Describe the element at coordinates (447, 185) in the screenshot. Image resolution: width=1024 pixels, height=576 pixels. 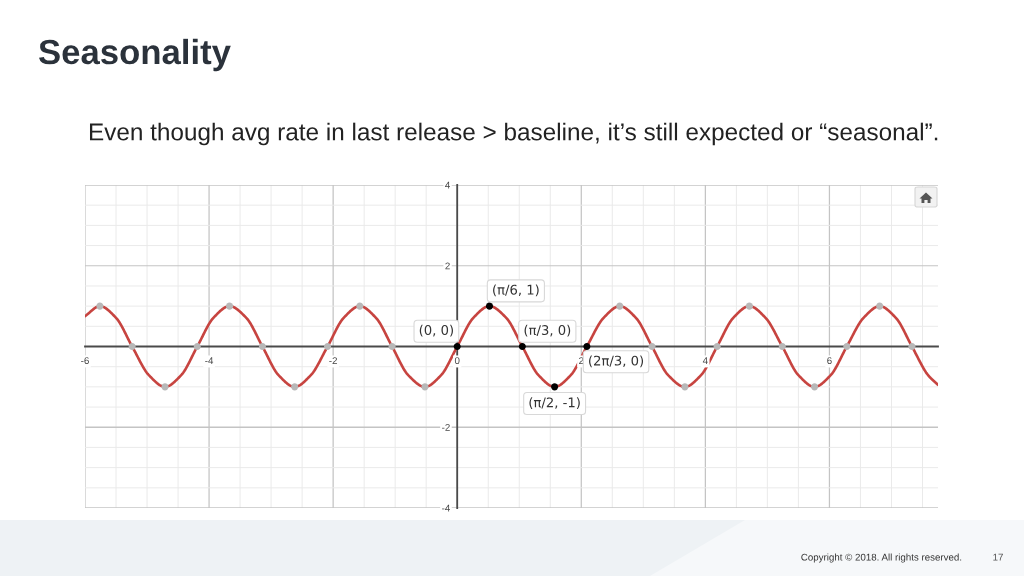
I see `y-tick-label: 4` at that location.